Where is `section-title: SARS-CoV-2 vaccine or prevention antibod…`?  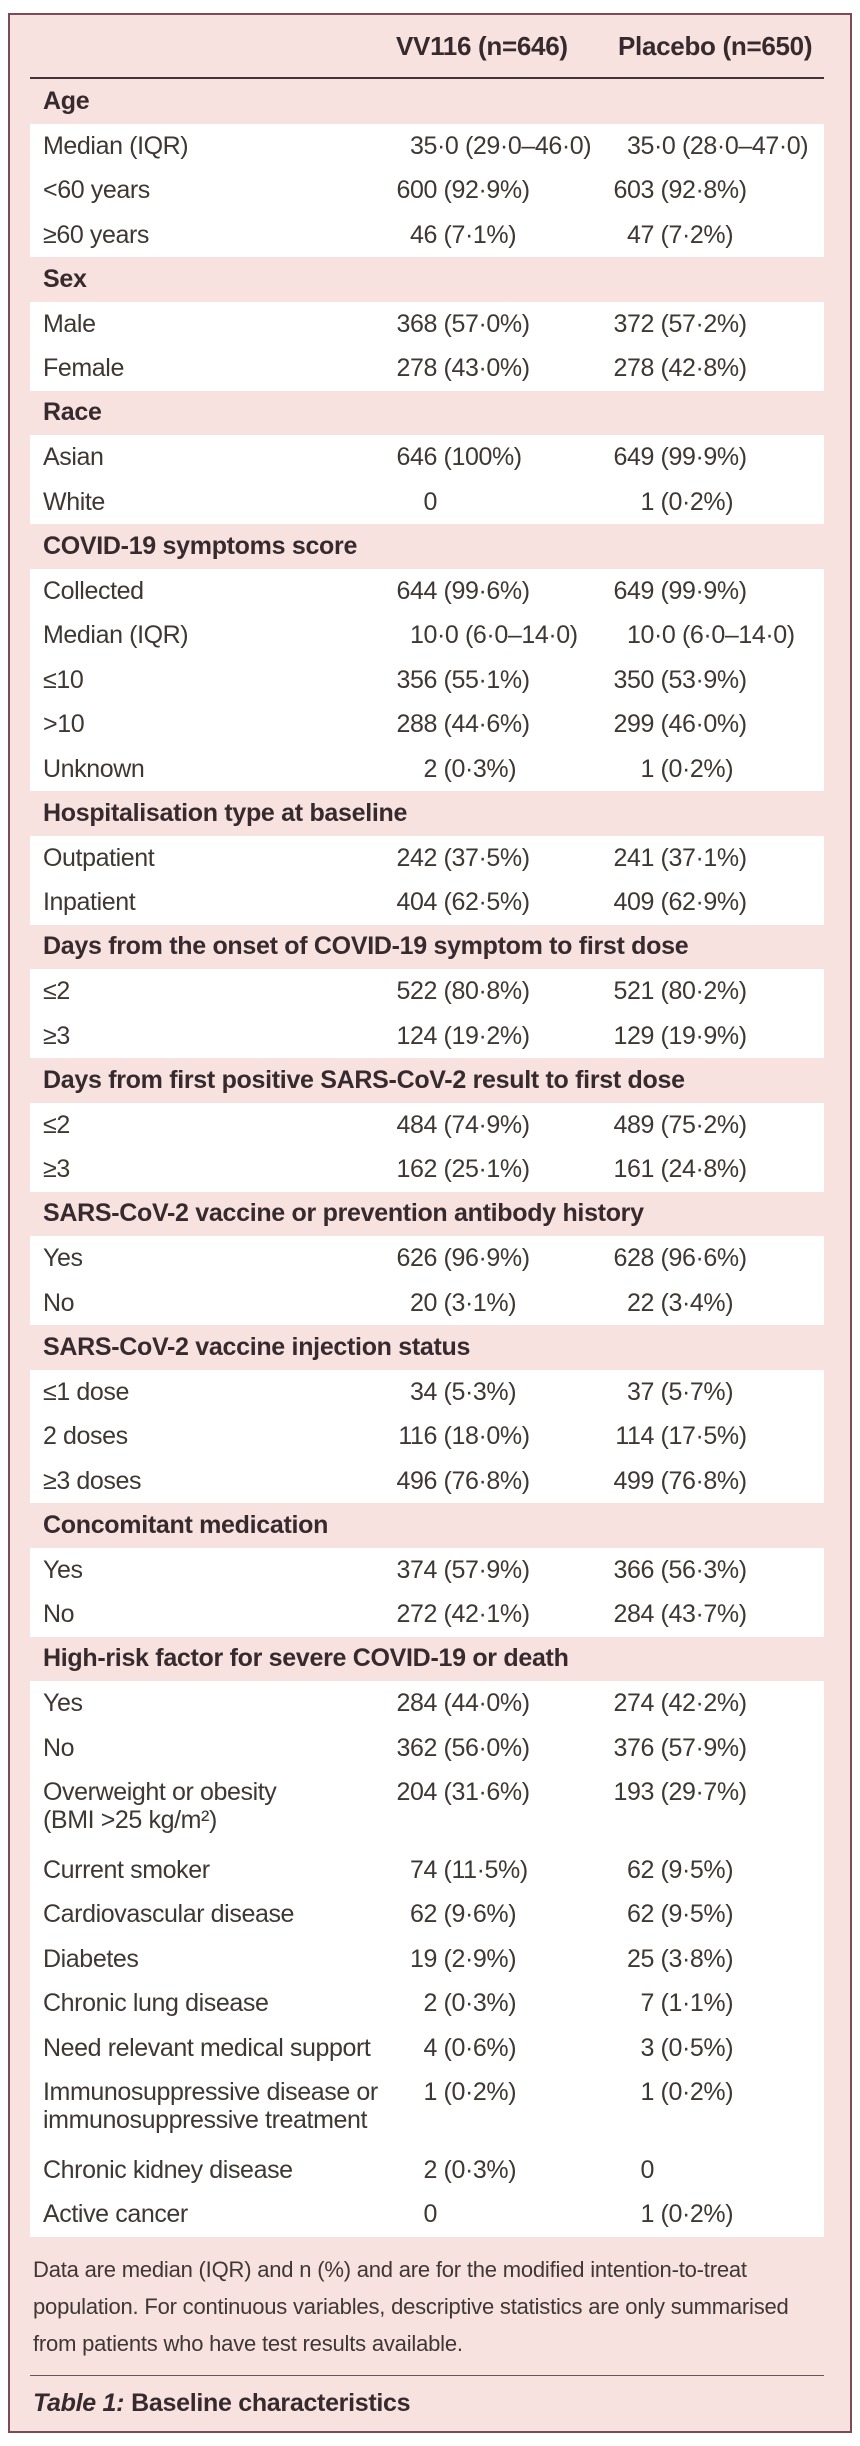 section-title: SARS-CoV-2 vaccine or prevention antibod… is located at coordinates (343, 1213).